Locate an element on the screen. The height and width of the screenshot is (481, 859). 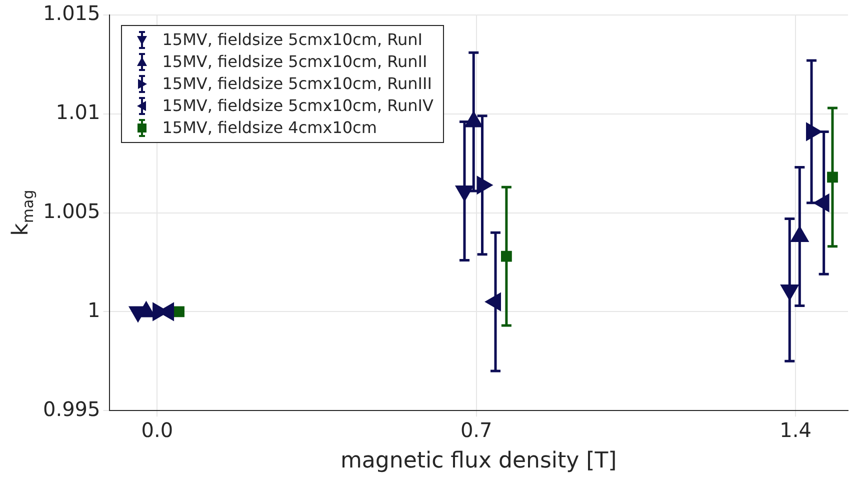
legend-label: 15MV, fieldsize 5cmx10cm, RunIV is located at coordinates (298, 106).